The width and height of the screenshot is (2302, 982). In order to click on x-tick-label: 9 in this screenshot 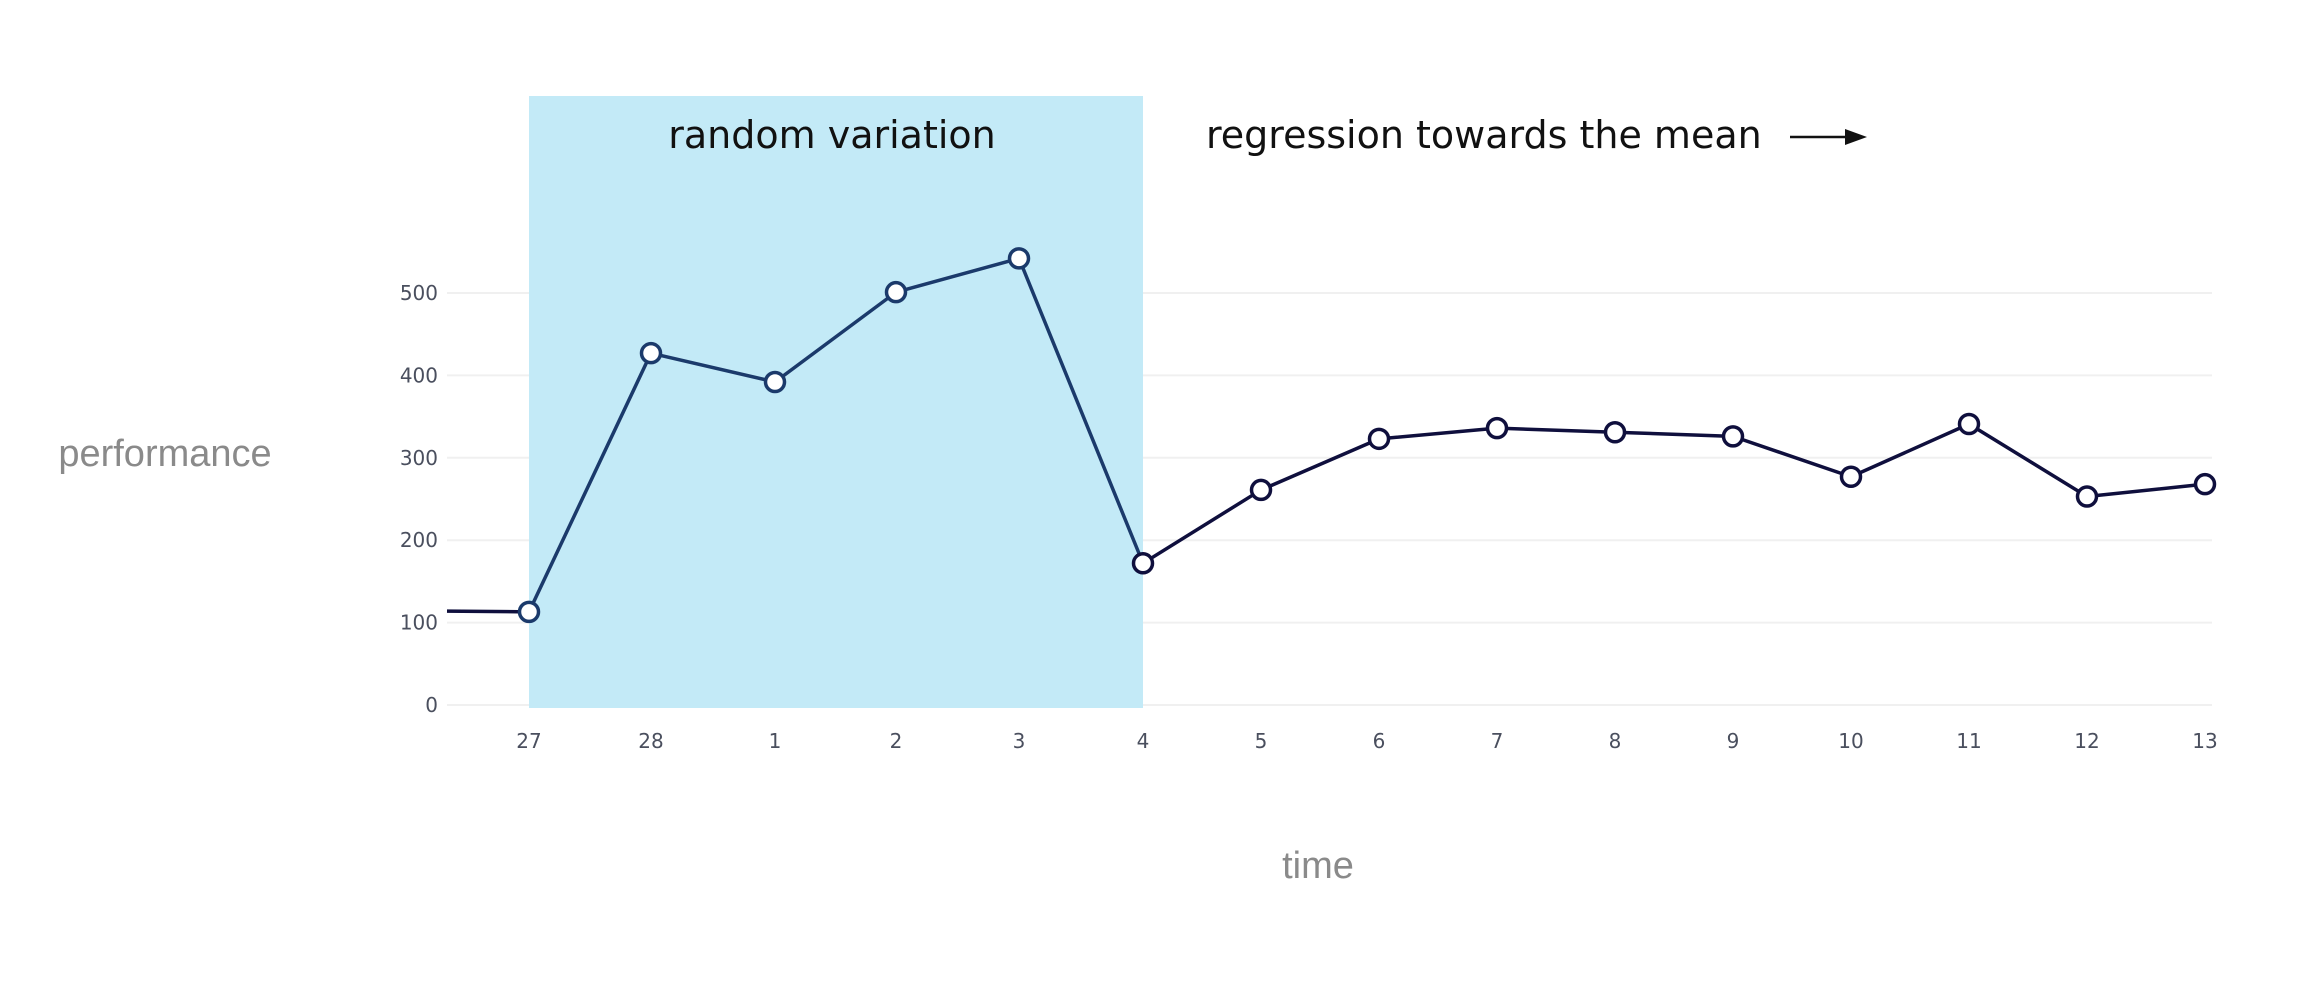, I will do `click(1733, 741)`.